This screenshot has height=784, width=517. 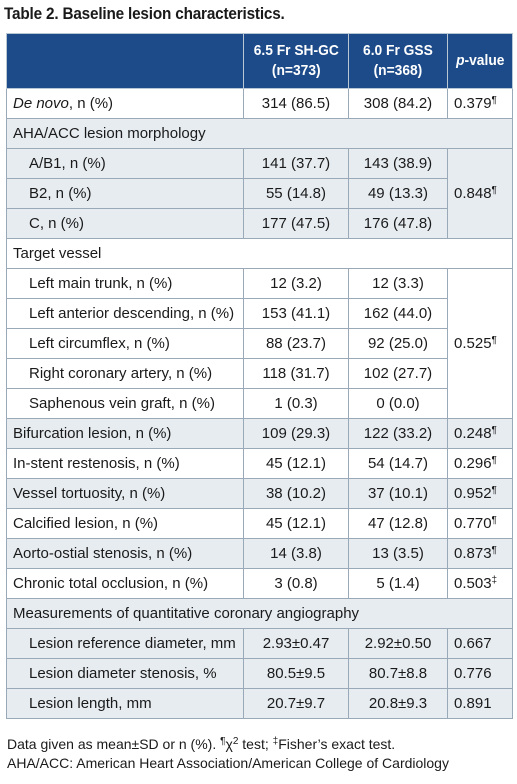 What do you see at coordinates (125, 103) in the screenshot?
I see `row-label: De novo, n (%)` at bounding box center [125, 103].